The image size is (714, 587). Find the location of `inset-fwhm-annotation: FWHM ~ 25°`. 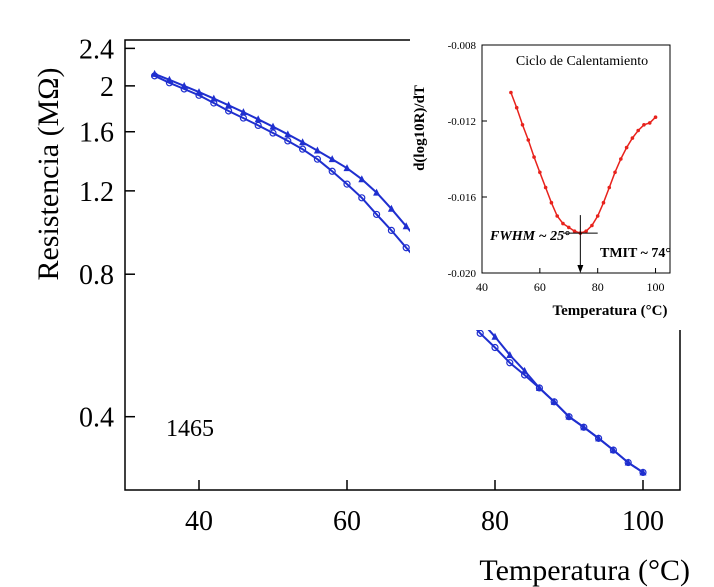

inset-fwhm-annotation: FWHM ~ 25° is located at coordinates (529, 236).